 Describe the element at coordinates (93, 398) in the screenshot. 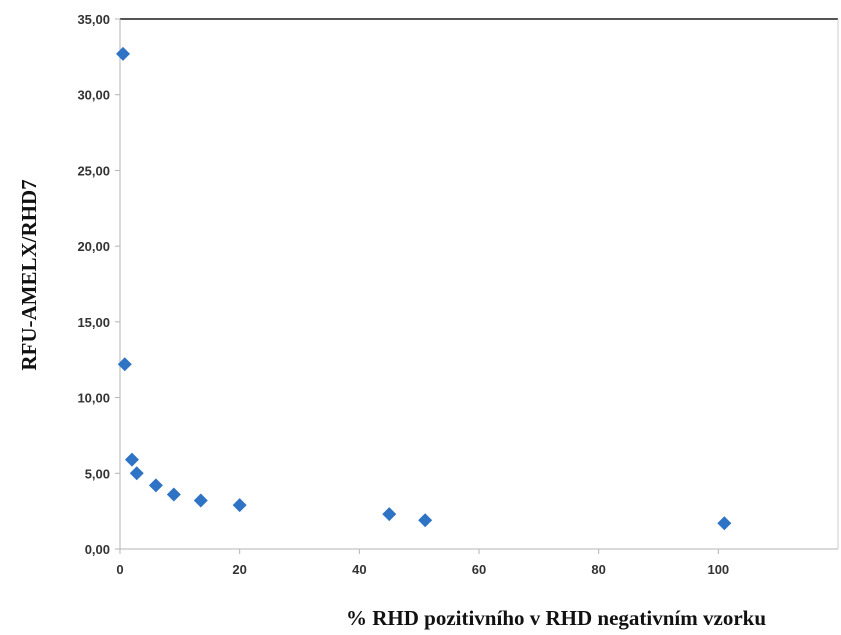

I see `y-tick-label: 10,00` at that location.